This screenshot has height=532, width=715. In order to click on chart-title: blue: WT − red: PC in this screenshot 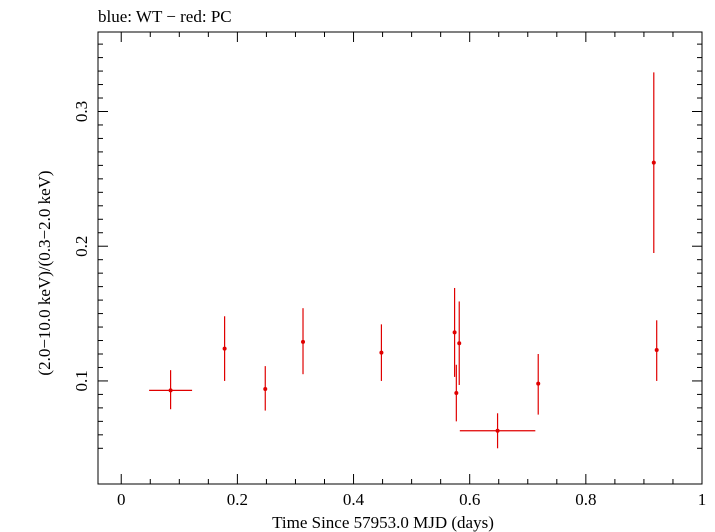, I will do `click(165, 16)`.